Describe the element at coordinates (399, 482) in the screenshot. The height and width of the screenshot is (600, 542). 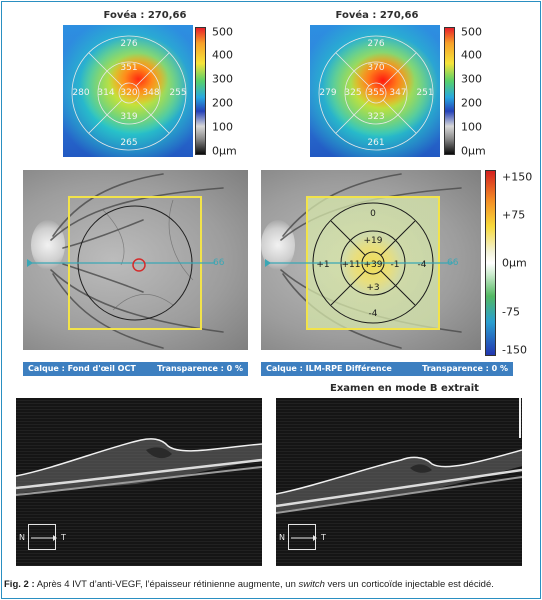
I see `oct-bscan-right: N T` at that location.